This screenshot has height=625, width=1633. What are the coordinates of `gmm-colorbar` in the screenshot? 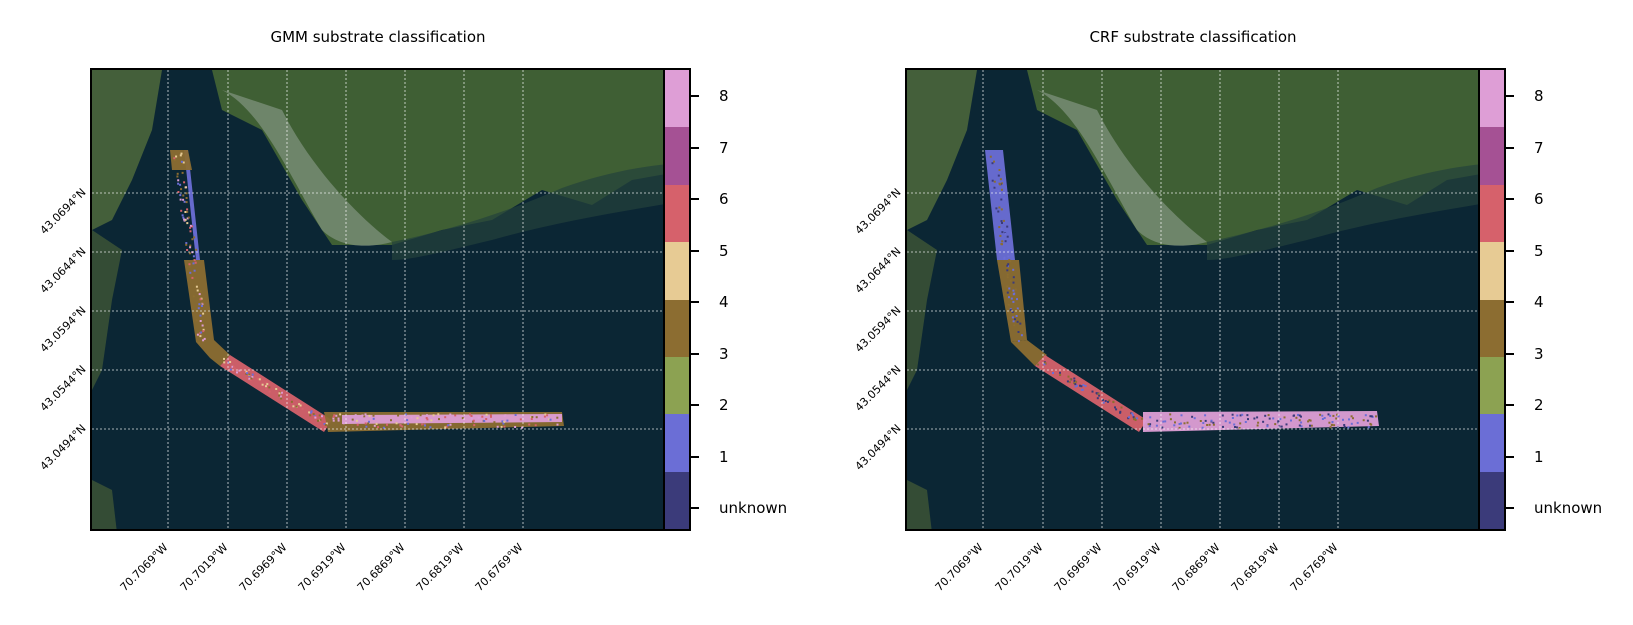 It's located at (677, 299).